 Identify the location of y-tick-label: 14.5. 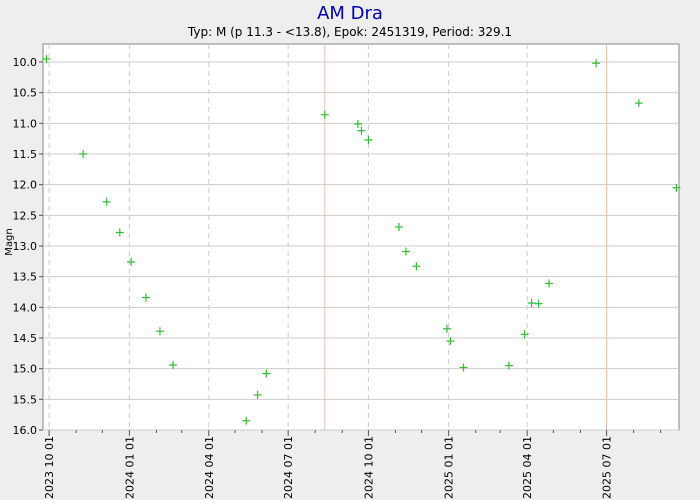
(25, 338).